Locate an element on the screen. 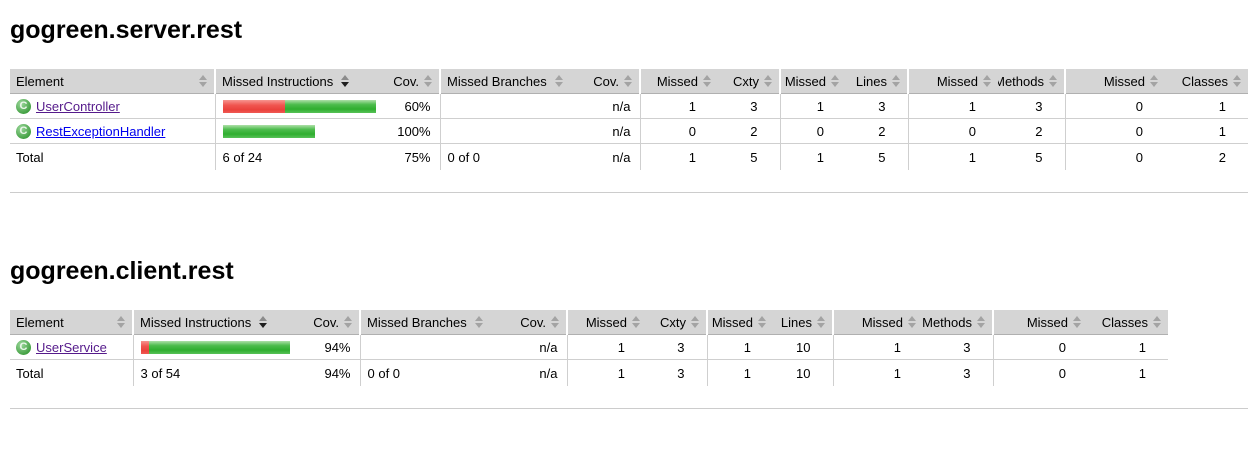 The height and width of the screenshot is (455, 1258). cxty-cell: 2 is located at coordinates (749, 131).